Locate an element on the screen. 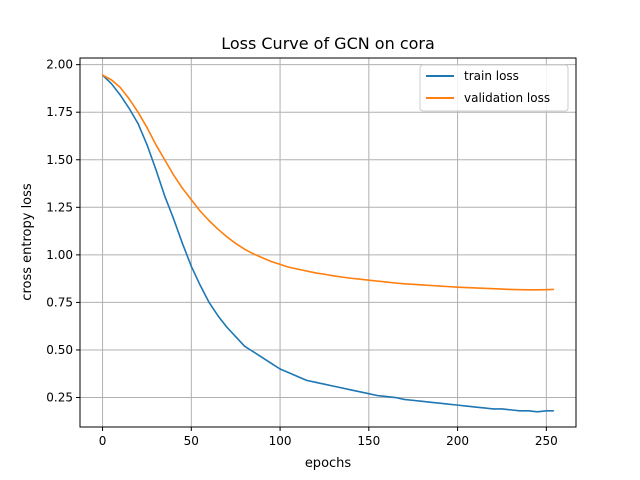 Image resolution: width=640 pixels, height=480 pixels. legend: train loss validation loss is located at coordinates (494, 88).